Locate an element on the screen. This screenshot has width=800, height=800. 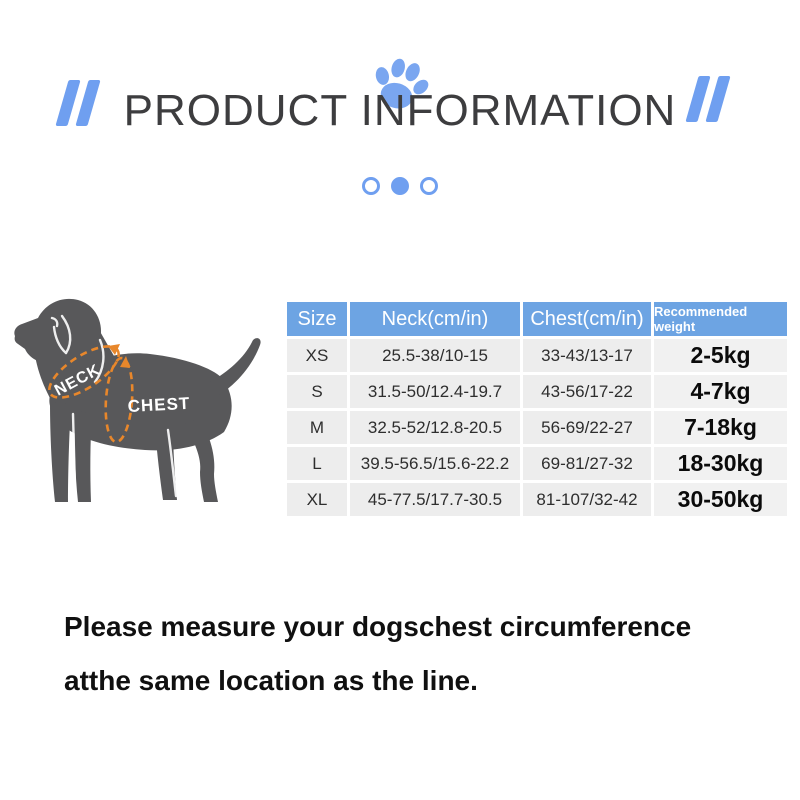
table-cell-size: S is located at coordinates (317, 391).